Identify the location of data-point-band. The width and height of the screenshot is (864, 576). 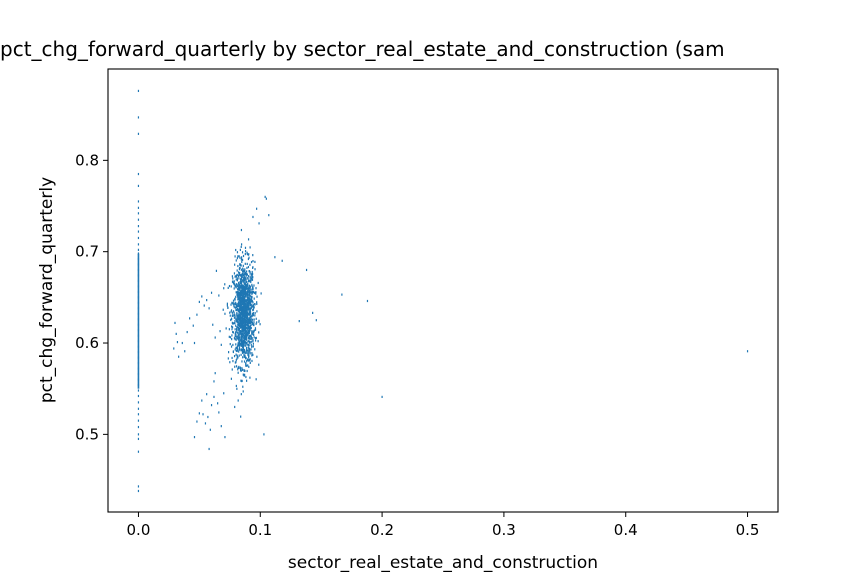
(138, 321).